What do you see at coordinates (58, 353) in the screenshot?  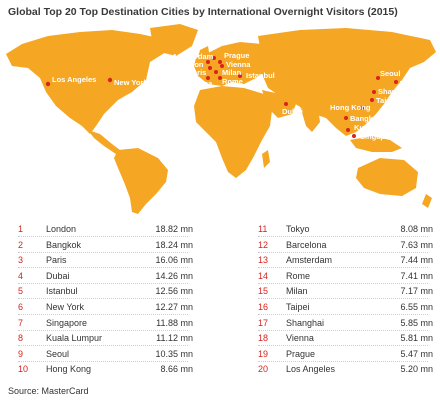 I see `city-name: Seoul` at bounding box center [58, 353].